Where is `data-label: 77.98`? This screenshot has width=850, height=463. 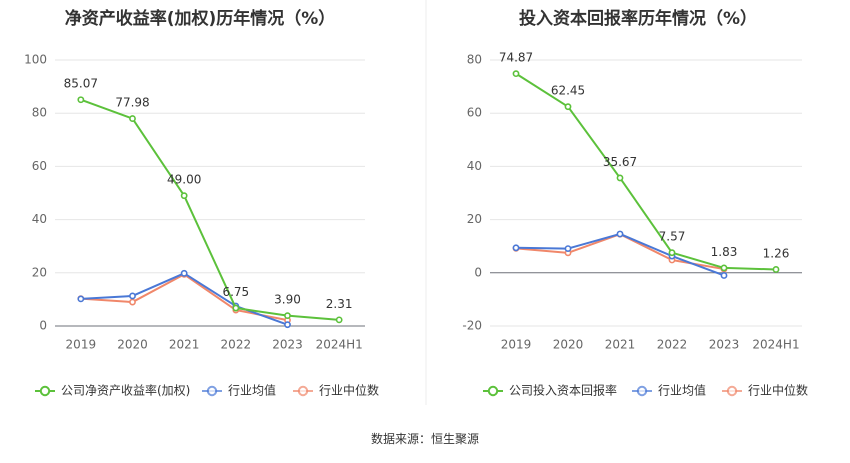 data-label: 77.98 is located at coordinates (132, 103).